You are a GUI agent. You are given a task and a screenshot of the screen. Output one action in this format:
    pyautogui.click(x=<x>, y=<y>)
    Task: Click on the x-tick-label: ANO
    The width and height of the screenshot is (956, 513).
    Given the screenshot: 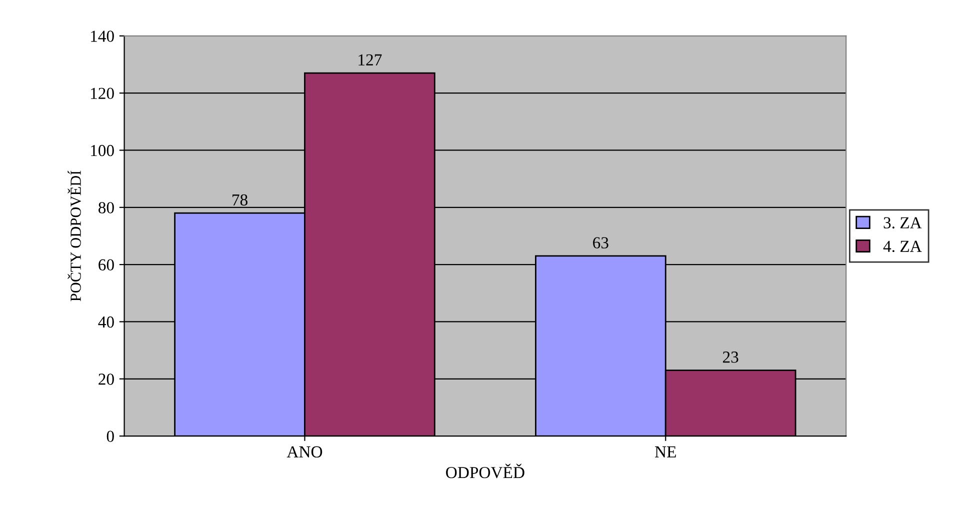 What is the action you would take?
    pyautogui.click(x=304, y=452)
    